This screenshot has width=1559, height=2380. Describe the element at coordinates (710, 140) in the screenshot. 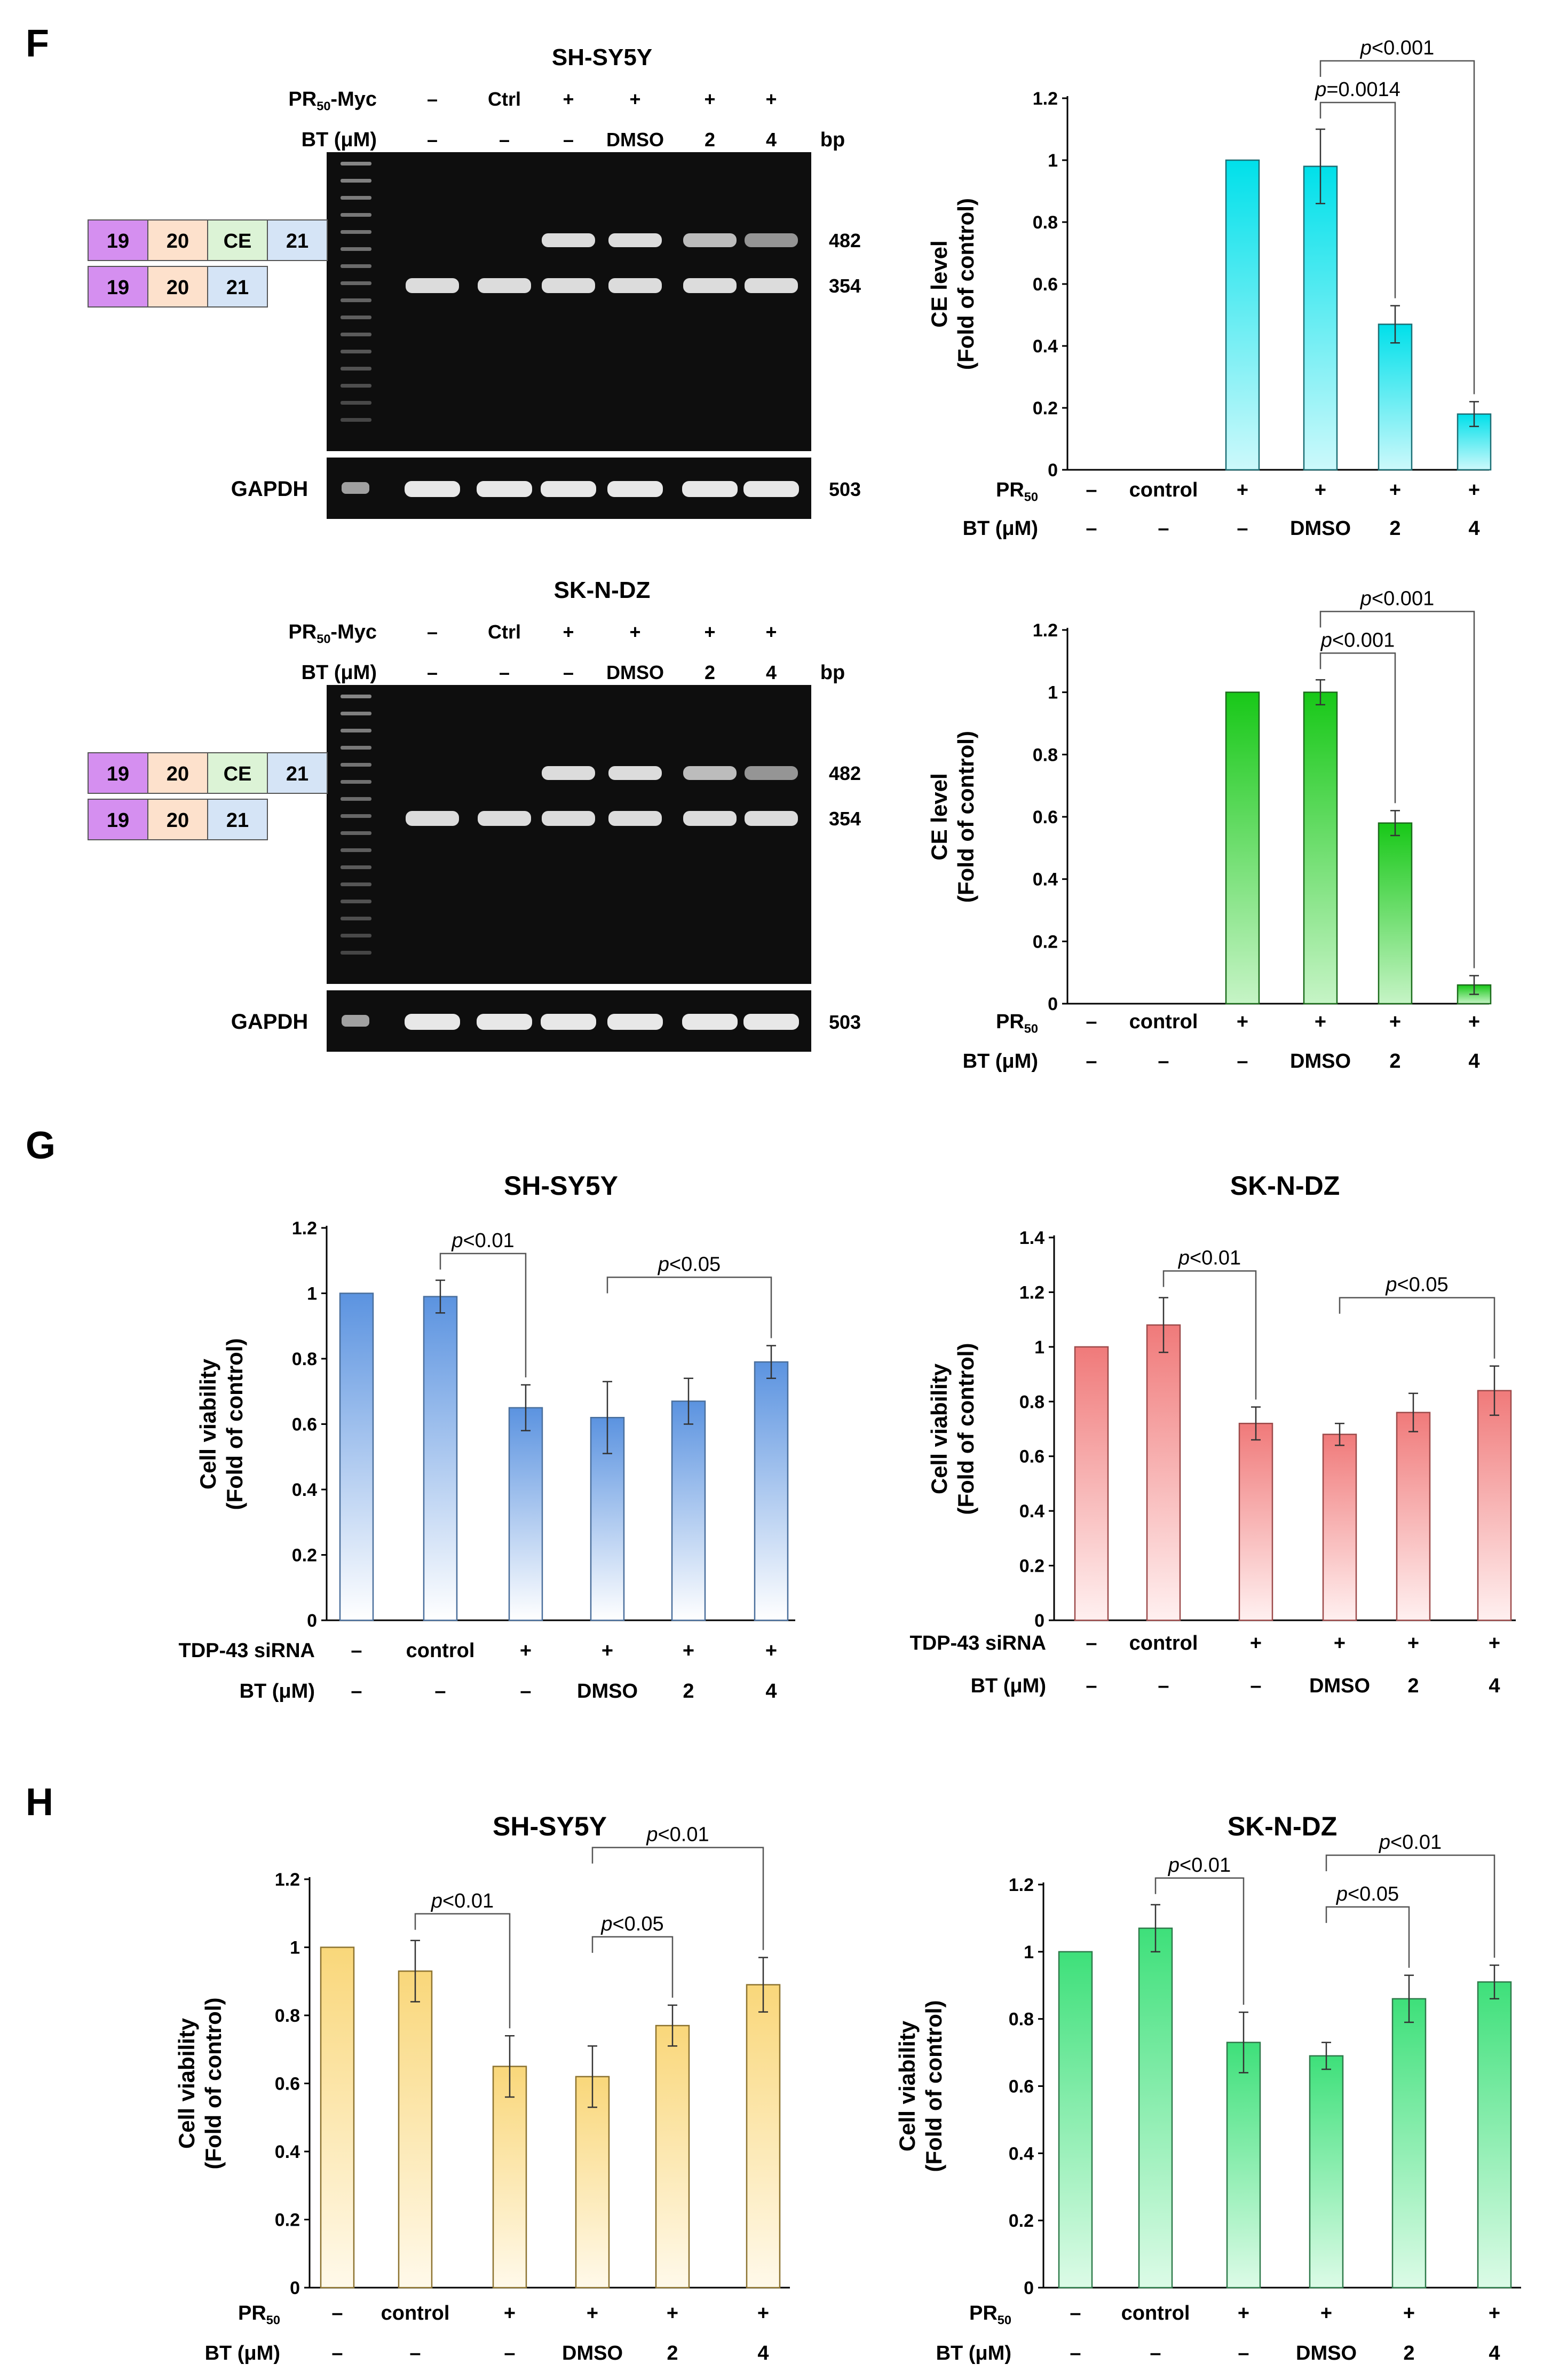

I see `blot-bt-lane-label: 2` at that location.